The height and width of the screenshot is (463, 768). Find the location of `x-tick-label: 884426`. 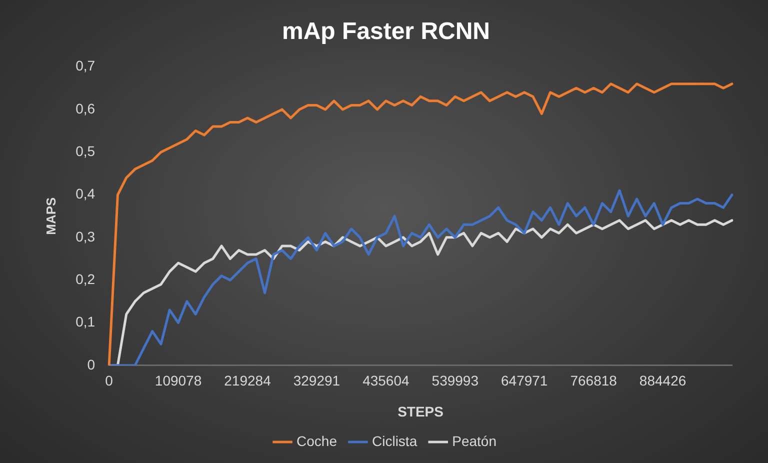

x-tick-label: 884426 is located at coordinates (662, 380).